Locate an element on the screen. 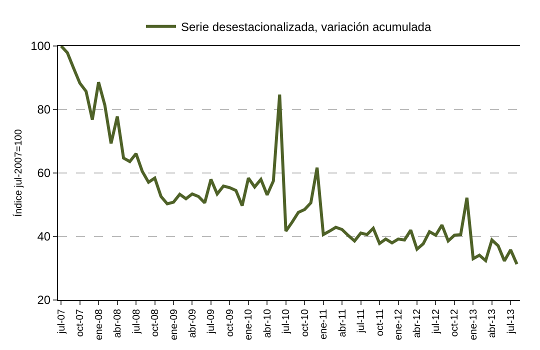 The height and width of the screenshot is (350, 540). x-tick-label: ene-08 is located at coordinates (99, 324).